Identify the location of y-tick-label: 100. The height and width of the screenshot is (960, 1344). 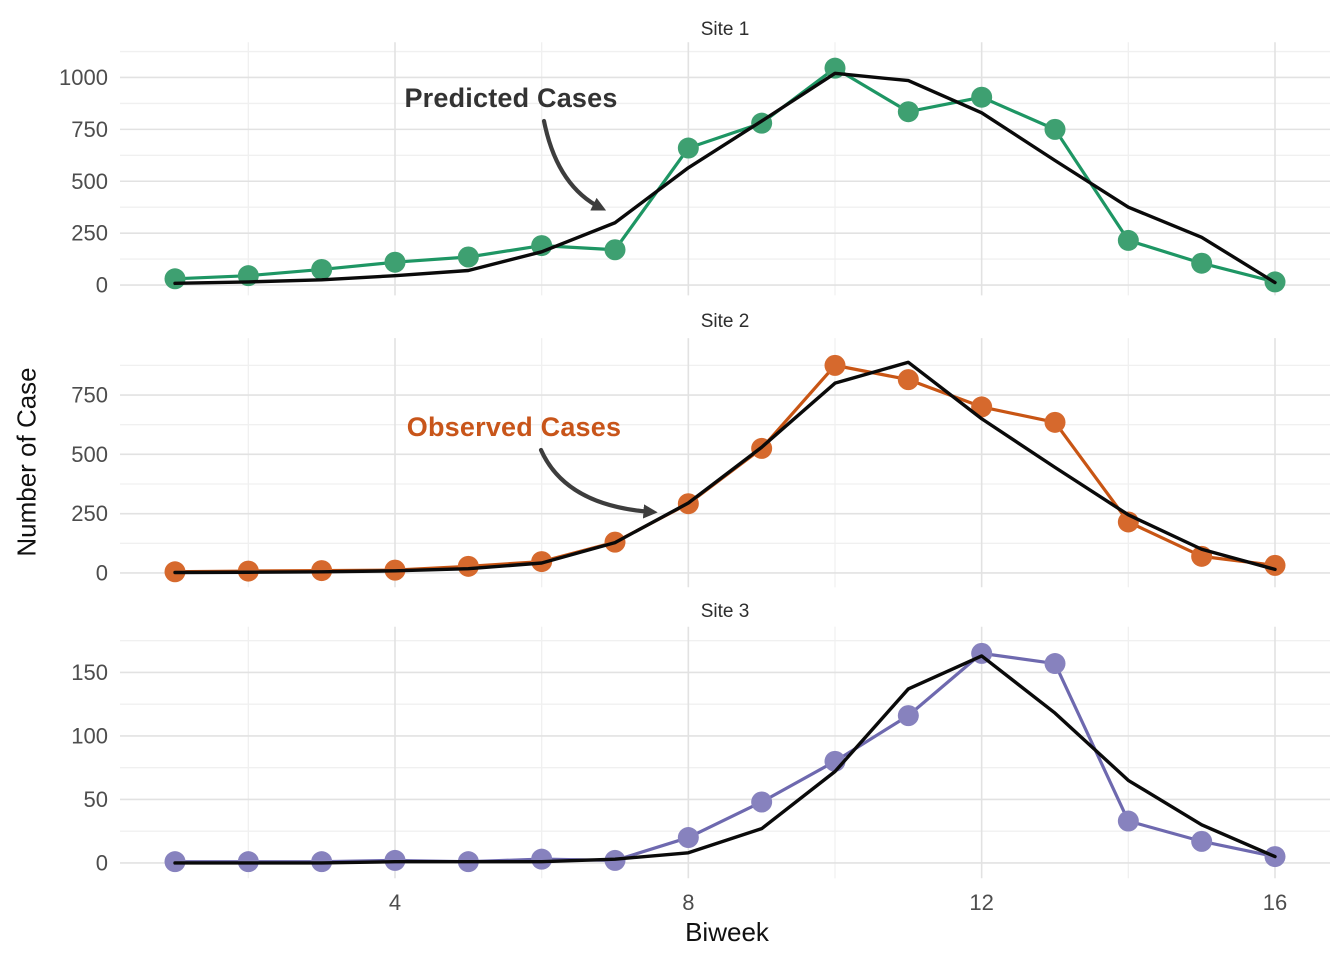
(89, 735).